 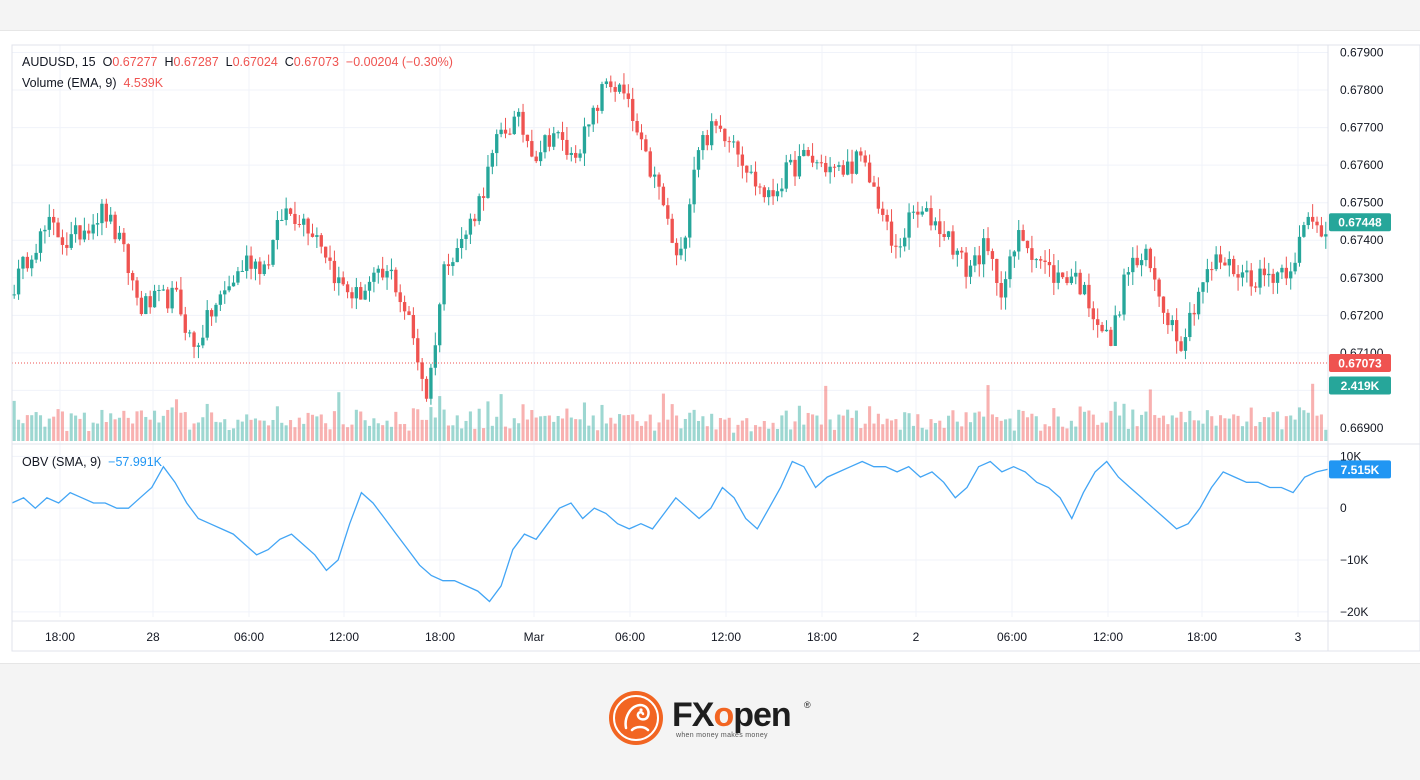 I want to click on time-tick-label: 12:00, so click(x=1108, y=637).